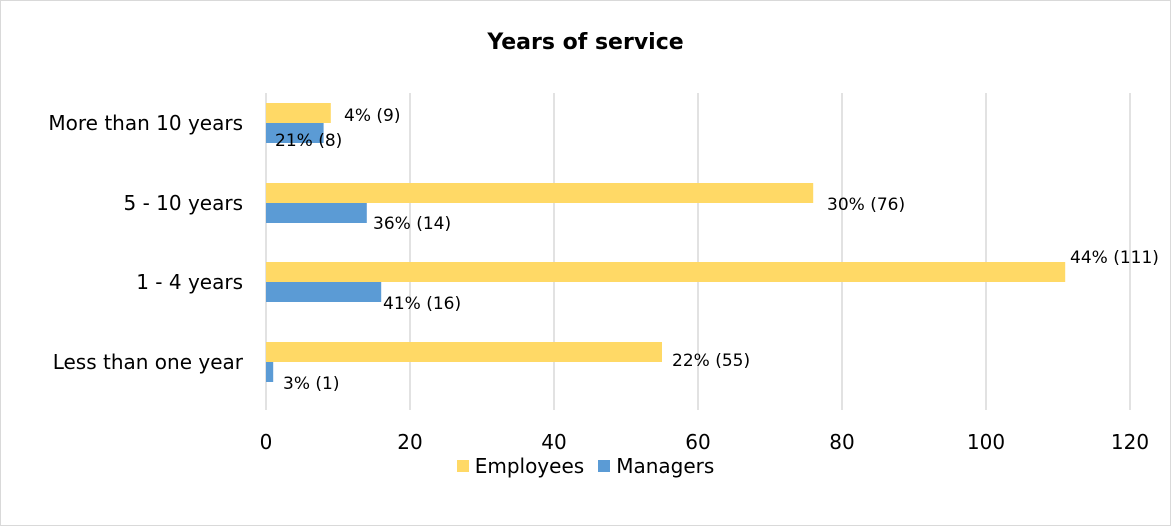 This screenshot has width=1171, height=526. What do you see at coordinates (422, 304) in the screenshot?
I see `data-label-managers-2: 41% (16)` at bounding box center [422, 304].